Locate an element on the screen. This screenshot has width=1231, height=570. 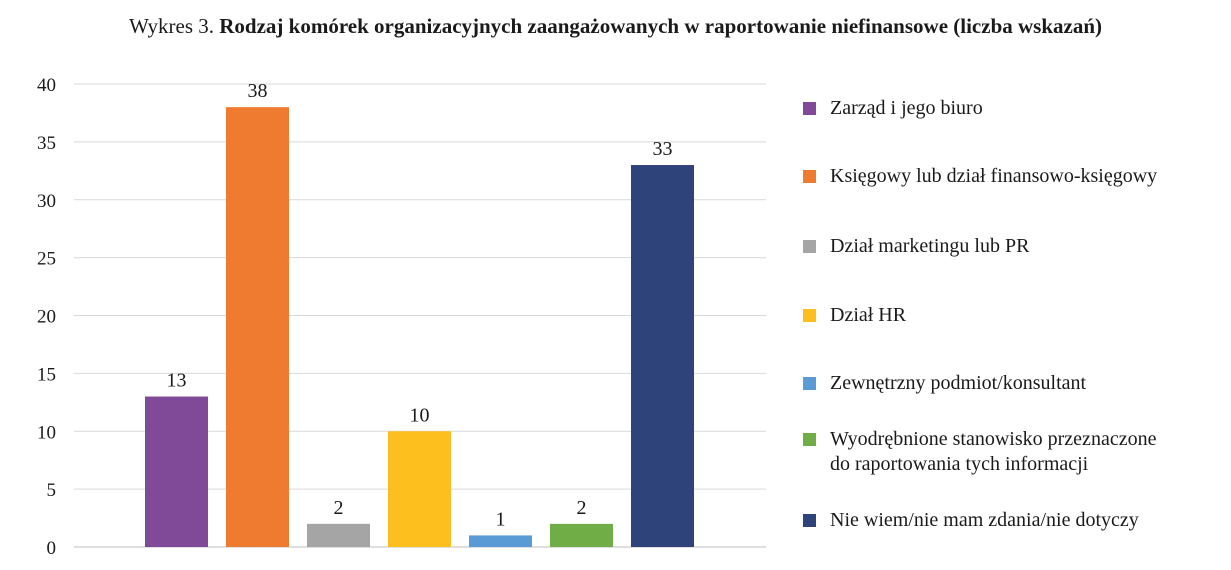
data-label-3: 2 is located at coordinates (339, 508).